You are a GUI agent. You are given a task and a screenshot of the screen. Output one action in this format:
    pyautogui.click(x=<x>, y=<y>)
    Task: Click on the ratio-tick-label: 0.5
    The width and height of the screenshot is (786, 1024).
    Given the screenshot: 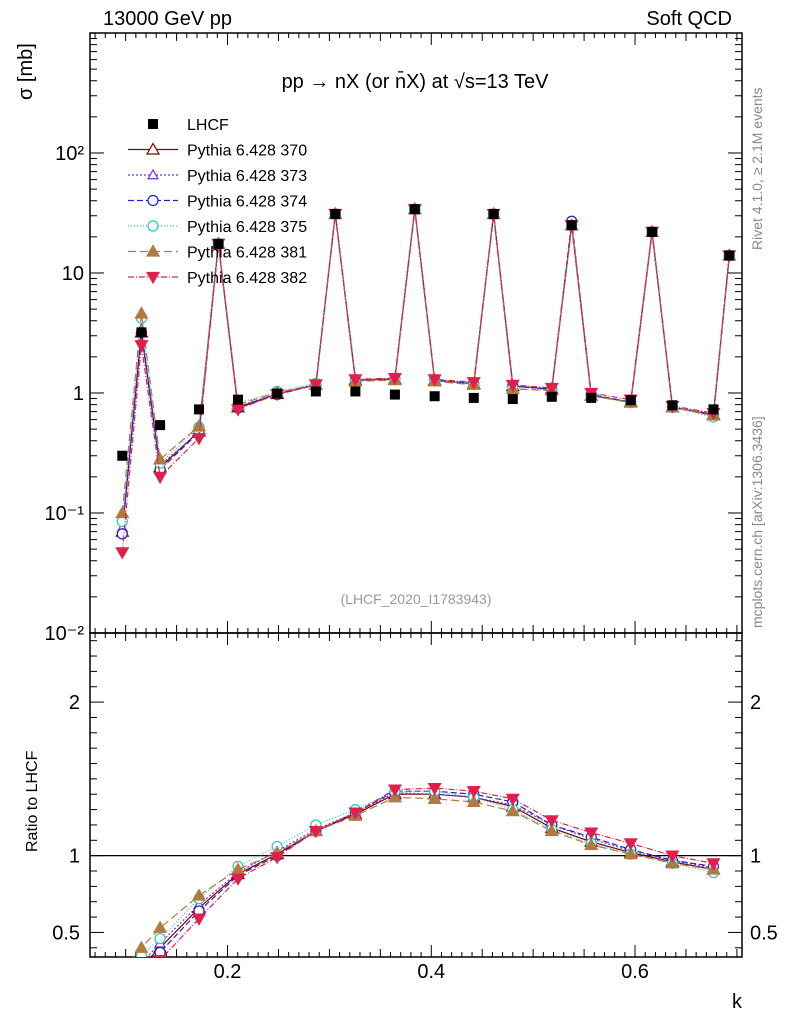 What is the action you would take?
    pyautogui.click(x=66, y=933)
    